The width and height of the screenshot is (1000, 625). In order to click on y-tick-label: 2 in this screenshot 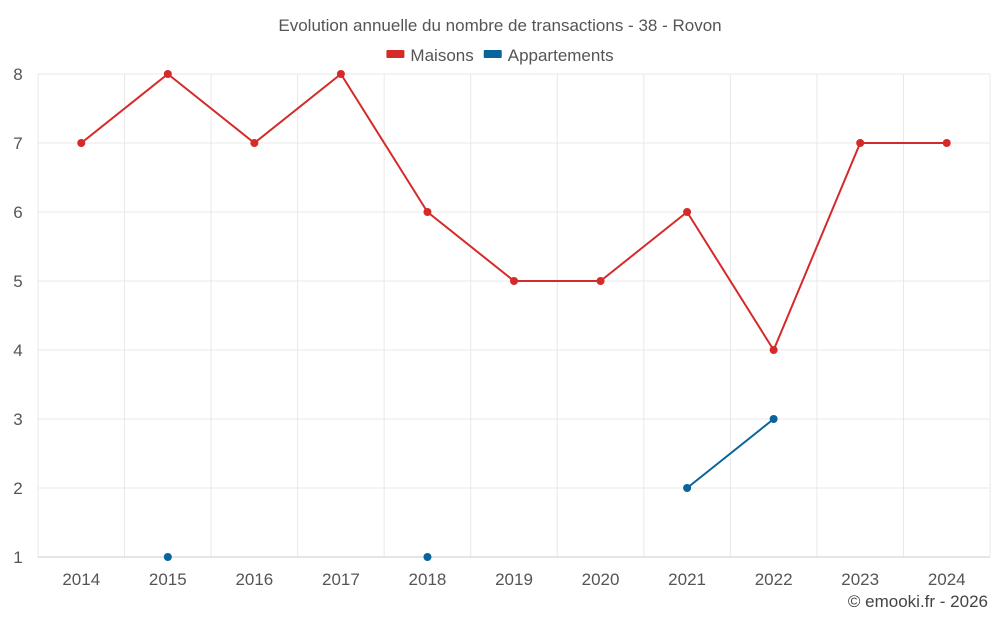, I will do `click(17, 488)`.